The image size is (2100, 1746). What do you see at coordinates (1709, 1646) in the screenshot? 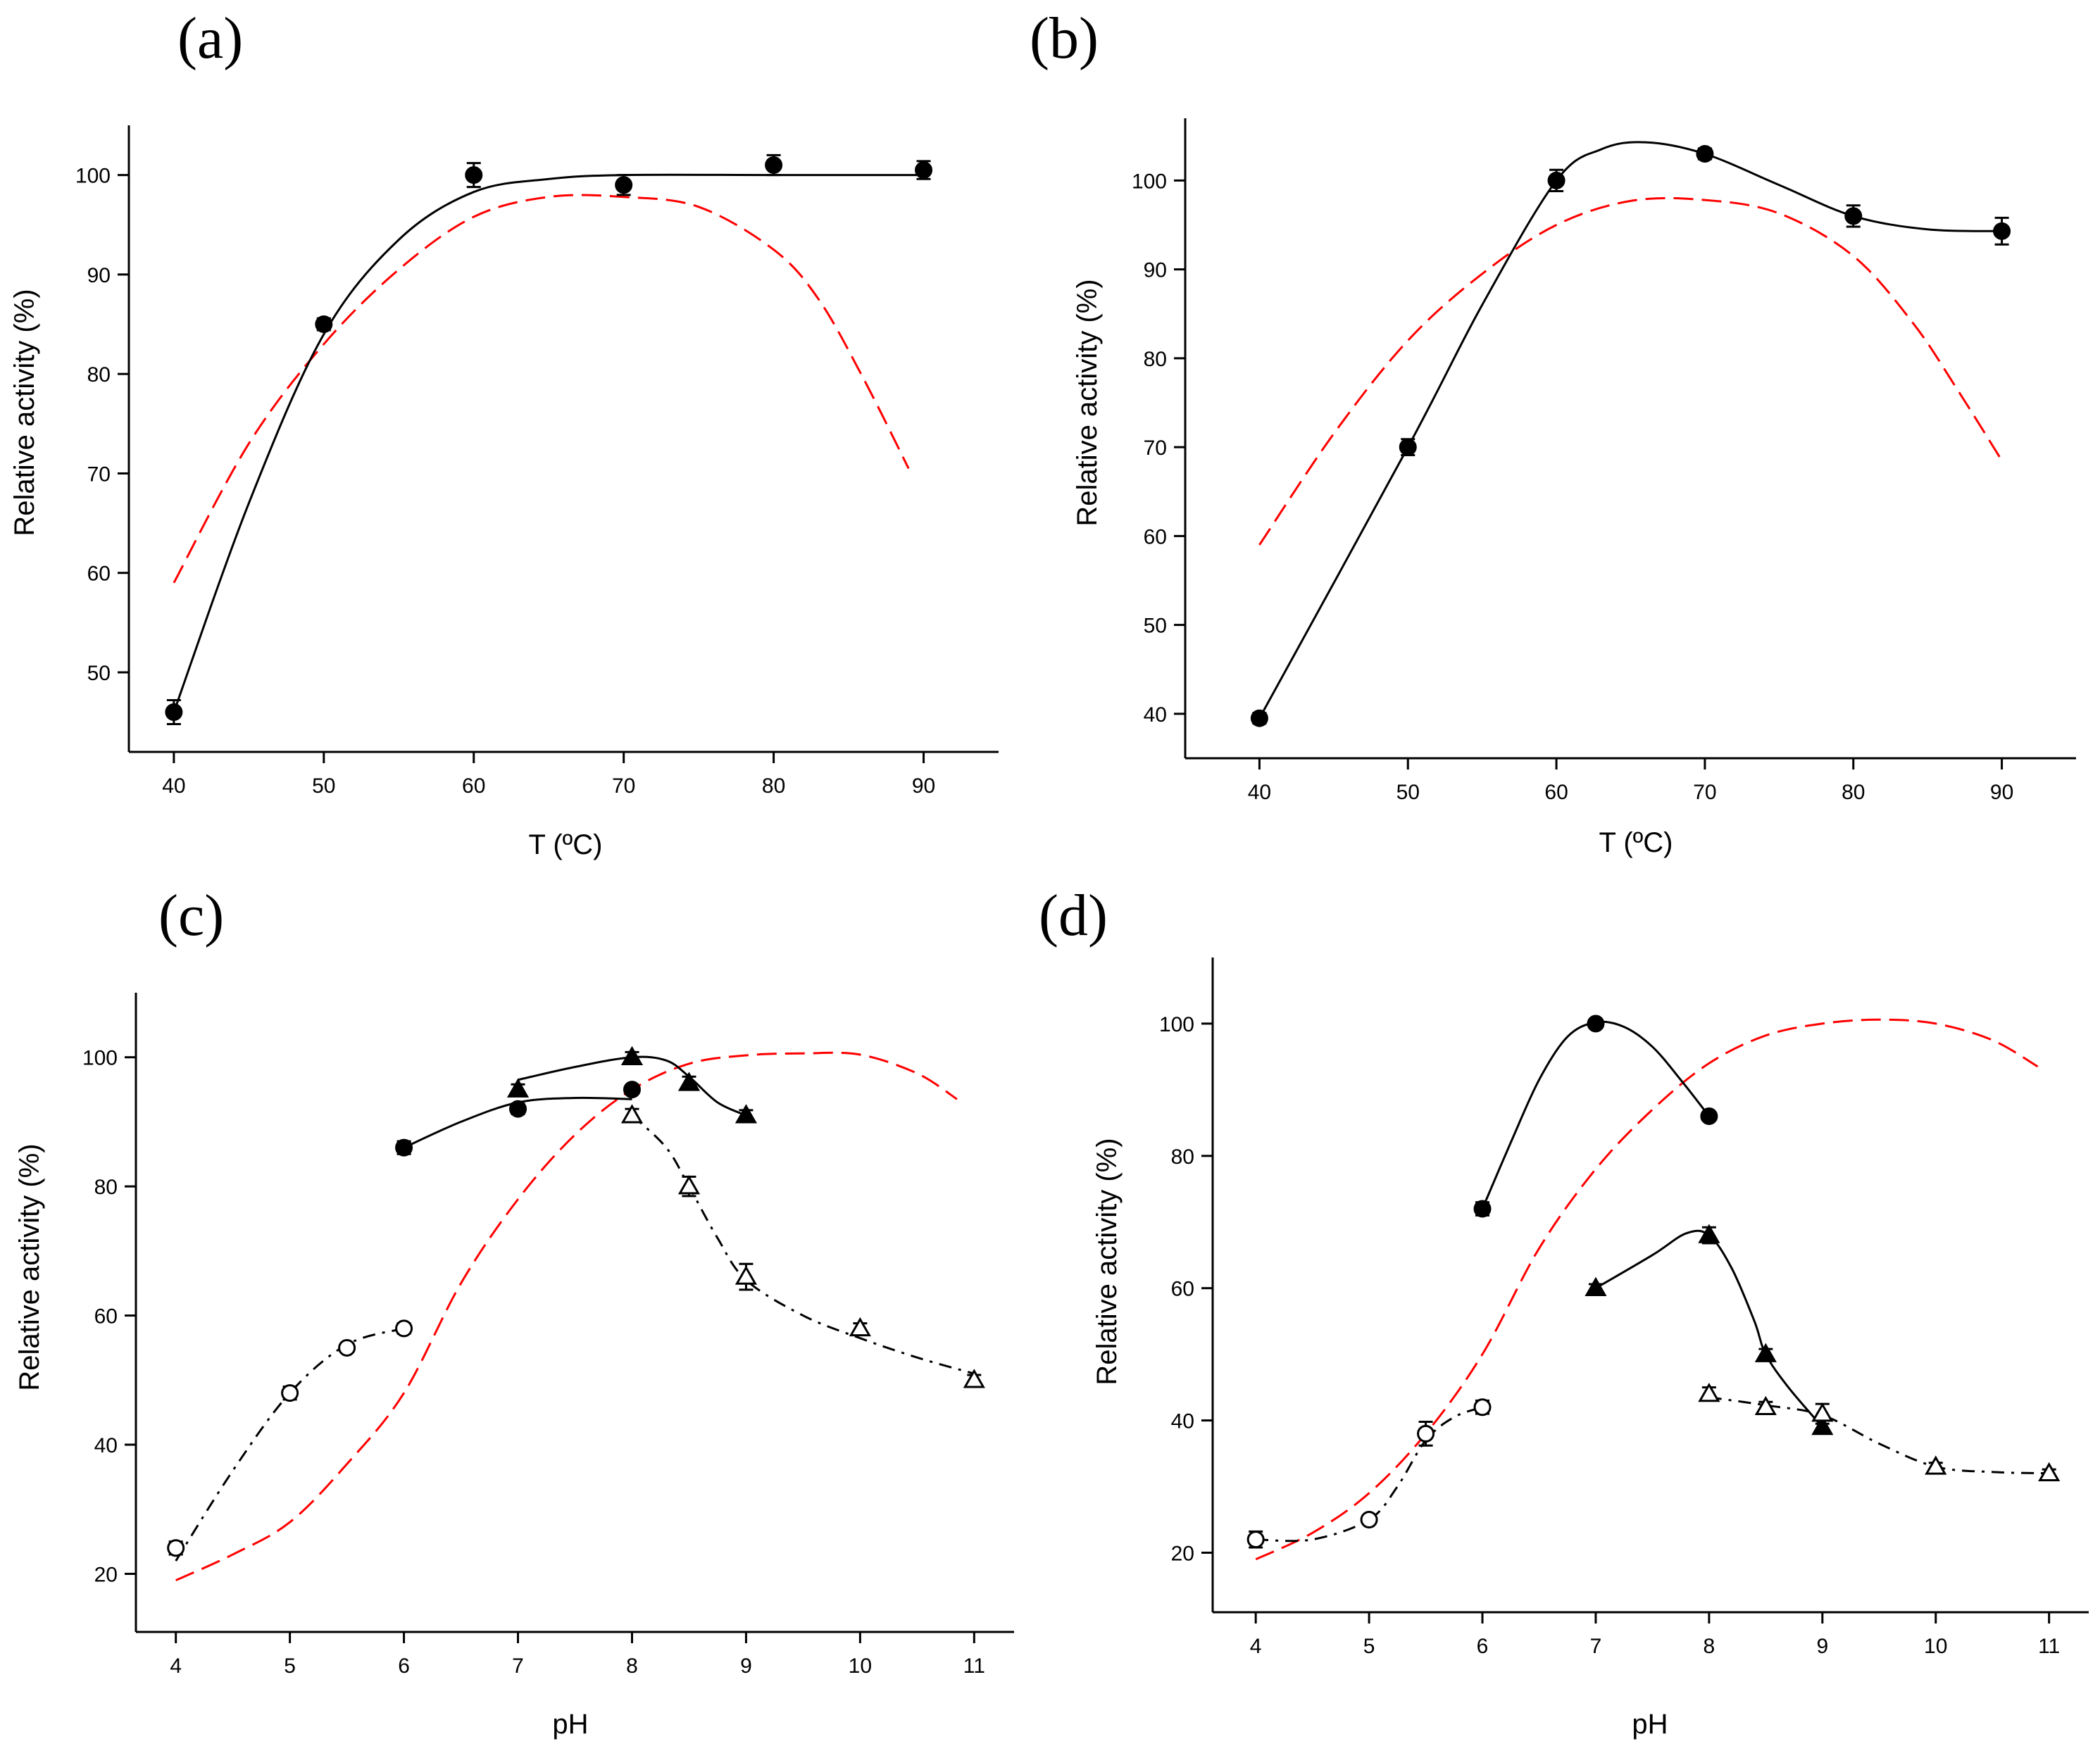
I see `panel-d-x-tick-label: 8` at bounding box center [1709, 1646].